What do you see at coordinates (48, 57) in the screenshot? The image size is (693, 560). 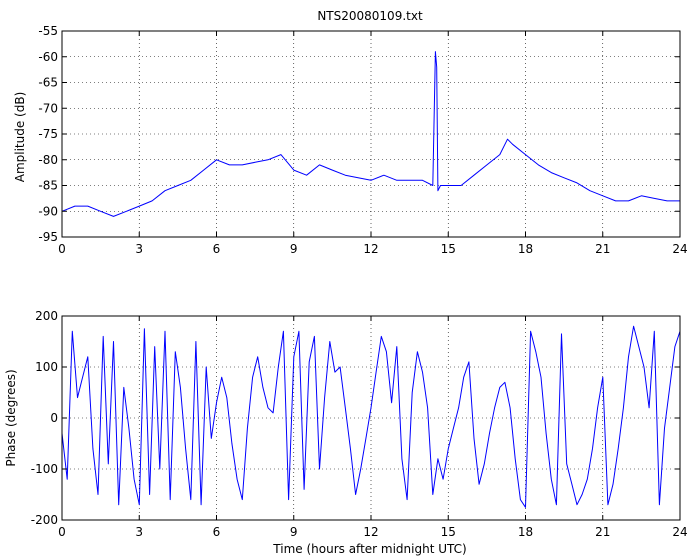 I see `amplitude-y-tick-label: -60` at bounding box center [48, 57].